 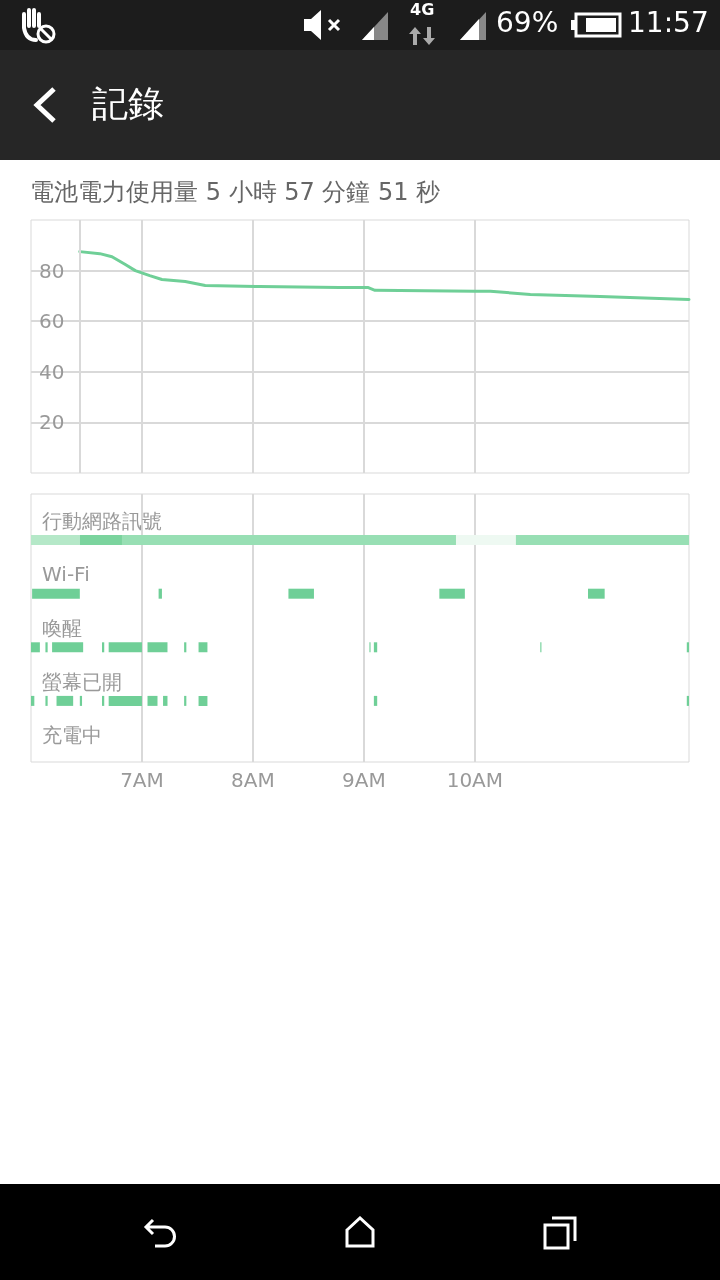 I want to click on text: 69%, so click(x=527, y=23).